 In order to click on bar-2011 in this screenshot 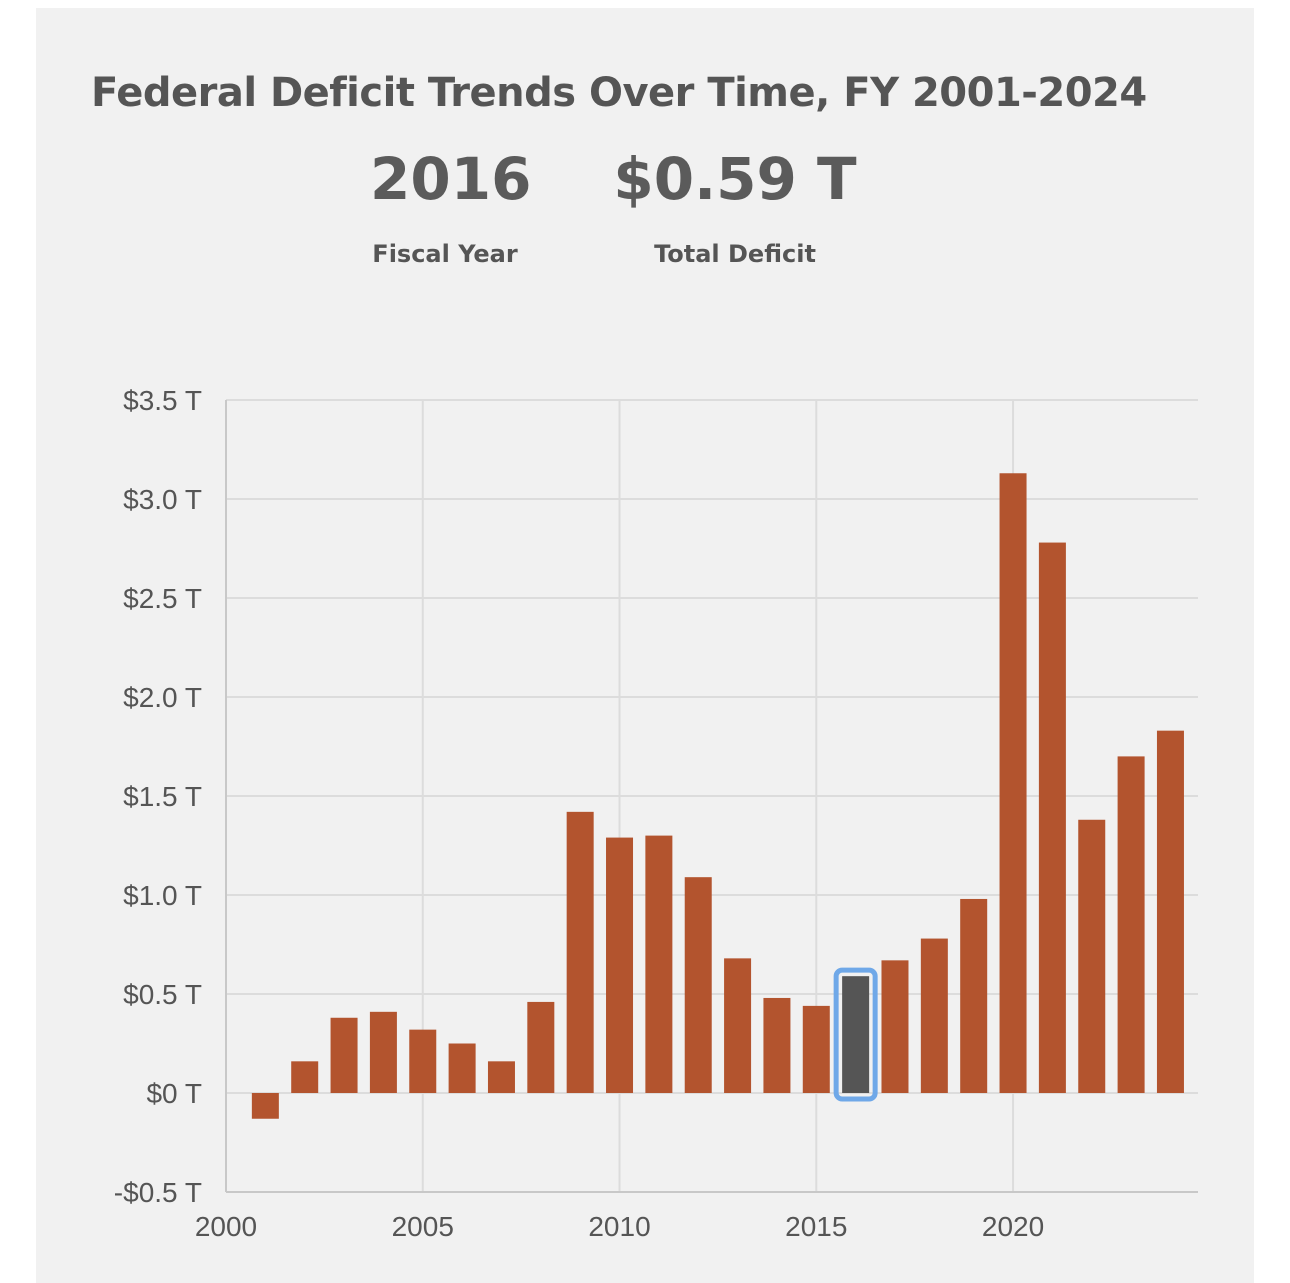, I will do `click(659, 964)`.